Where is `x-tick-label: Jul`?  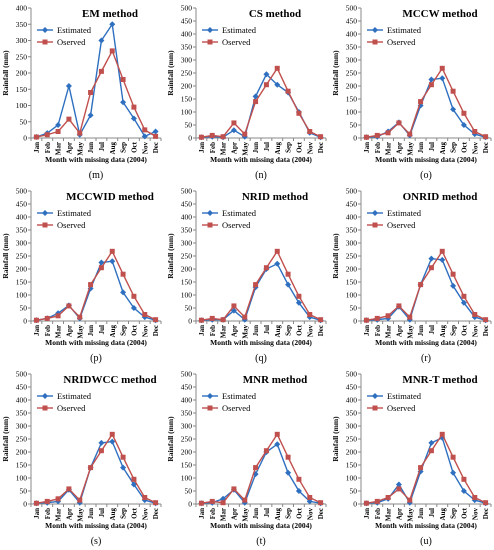 x-tick-label: Jul is located at coordinates (102, 512).